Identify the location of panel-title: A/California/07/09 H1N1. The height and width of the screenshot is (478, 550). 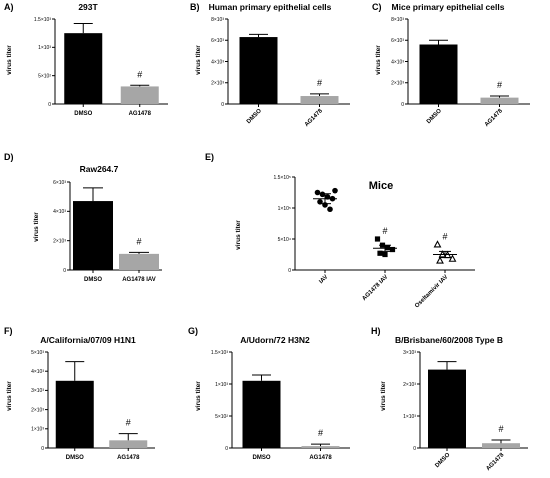
(88, 340).